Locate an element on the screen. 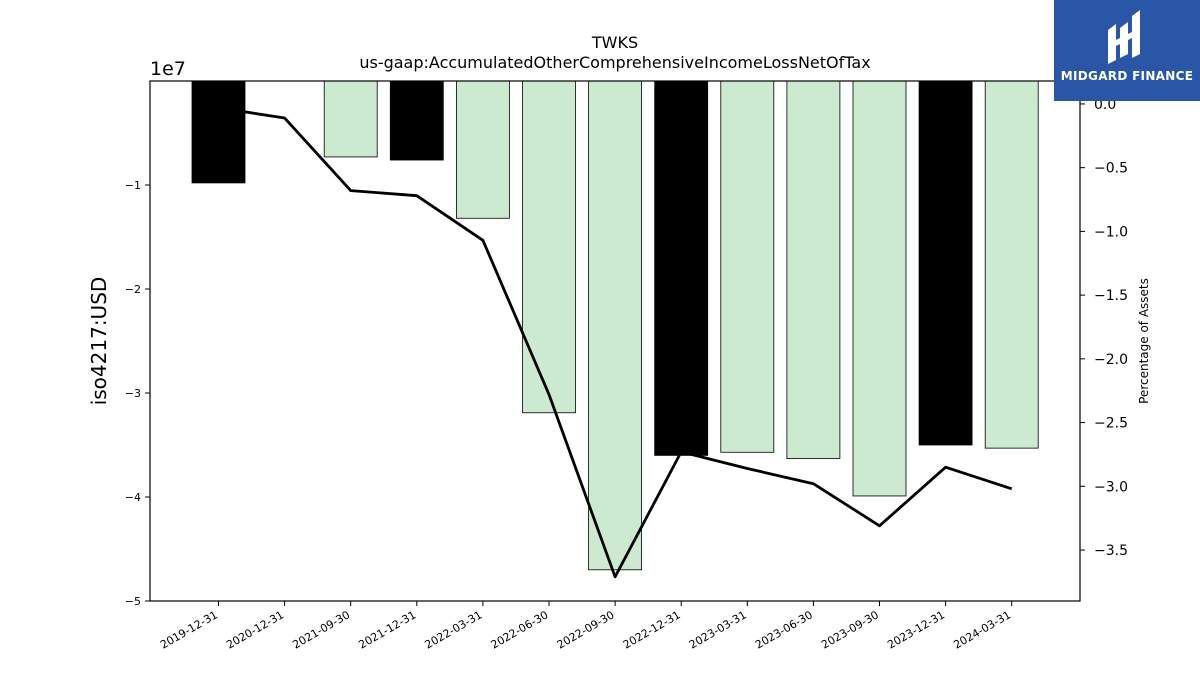 The image size is (1200, 675). x-tick-label: 2020-12-31 is located at coordinates (255, 629).